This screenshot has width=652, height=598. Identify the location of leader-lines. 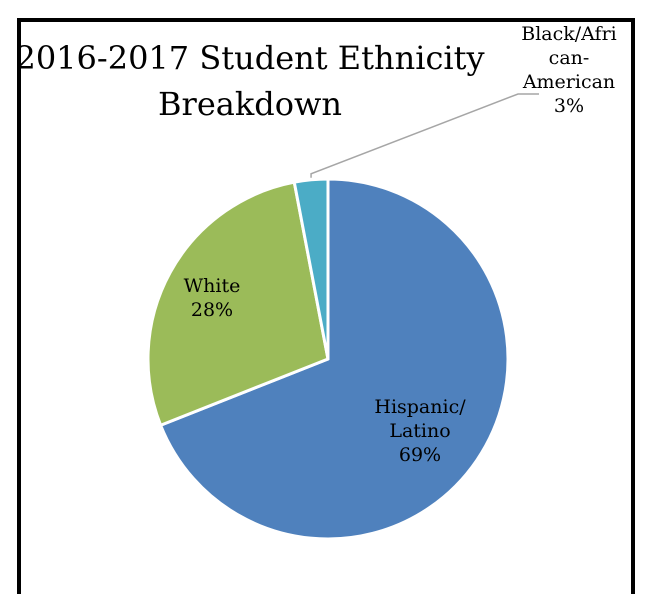
(424, 135).